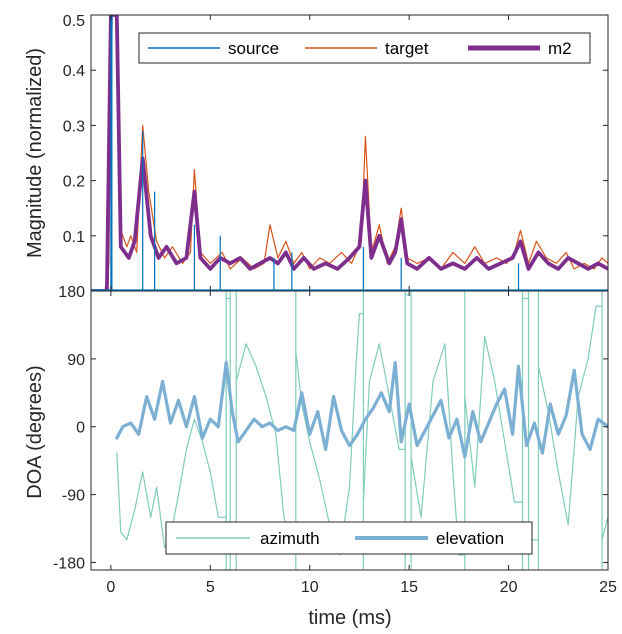 The image size is (622, 634). Describe the element at coordinates (364, 48) in the screenshot. I see `magnitude-legend: source target m2` at that location.